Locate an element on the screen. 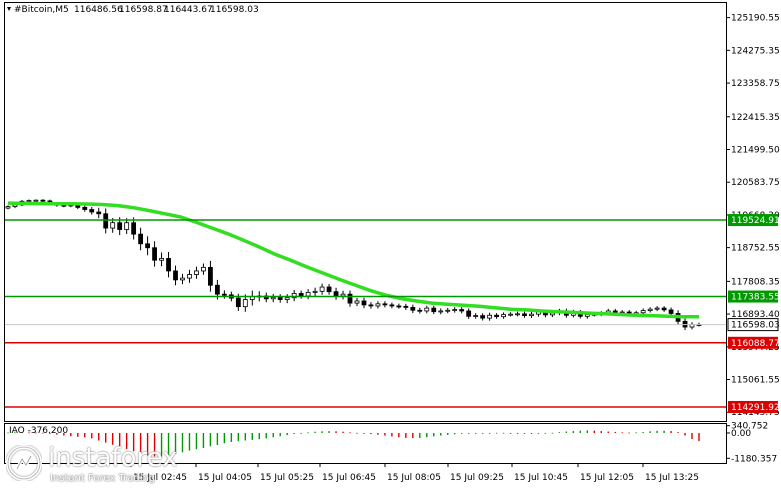 The height and width of the screenshot is (489, 781). price-tick-label: 117808.35 is located at coordinates (755, 282).